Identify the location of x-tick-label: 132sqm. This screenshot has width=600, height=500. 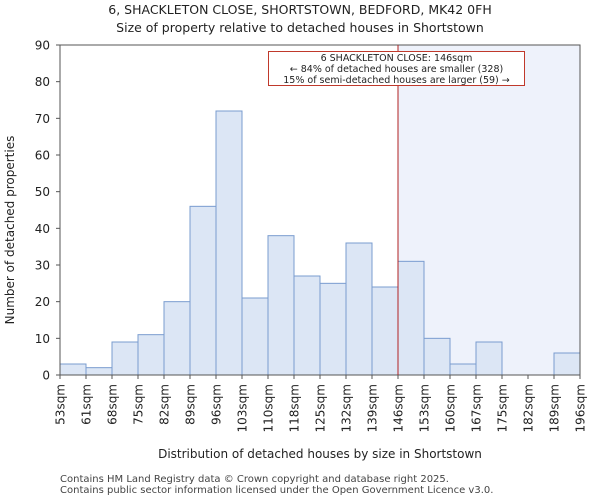
(347, 408).